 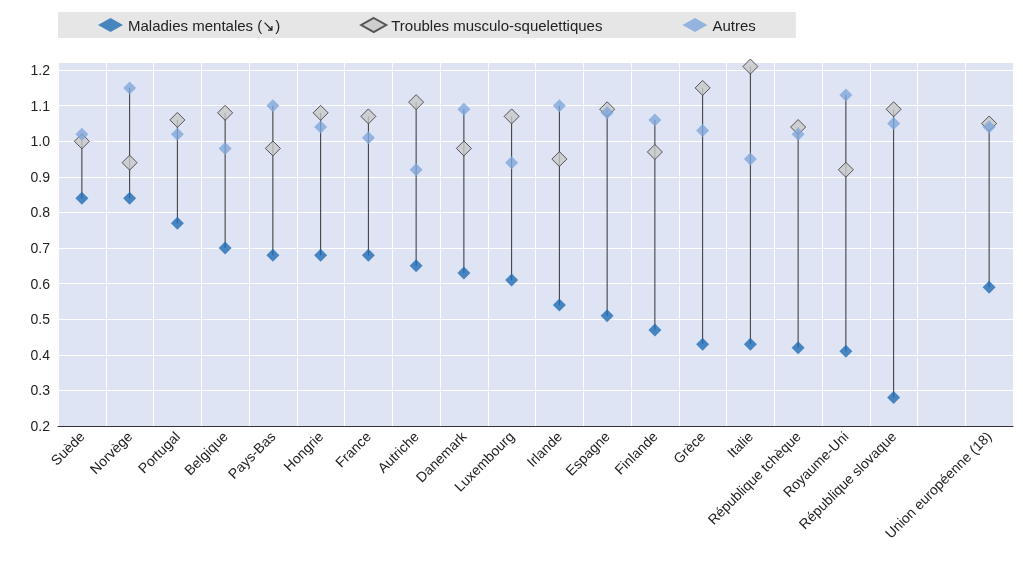 What do you see at coordinates (40, 248) in the screenshot?
I see `y-tick-label: 0.7` at bounding box center [40, 248].